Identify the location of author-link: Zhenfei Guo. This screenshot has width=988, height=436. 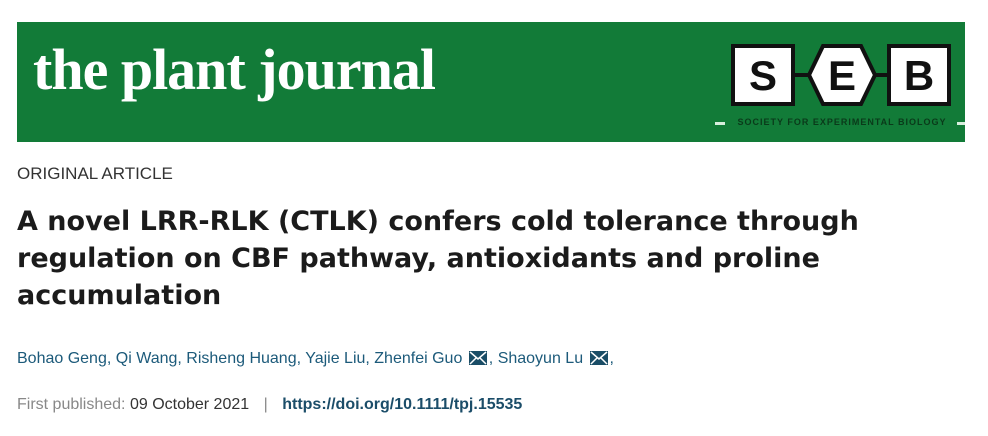
(418, 358).